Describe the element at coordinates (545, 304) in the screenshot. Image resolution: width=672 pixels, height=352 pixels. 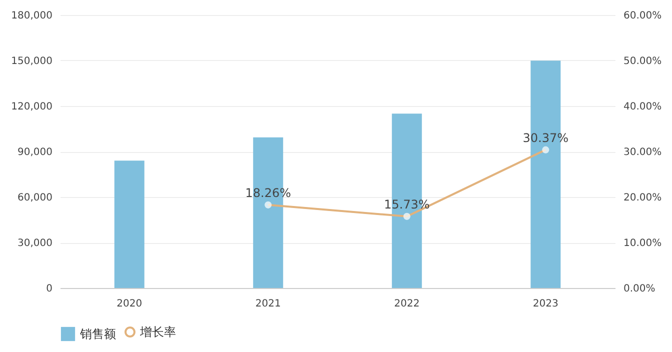
I see `x-tick-label: 2023` at that location.